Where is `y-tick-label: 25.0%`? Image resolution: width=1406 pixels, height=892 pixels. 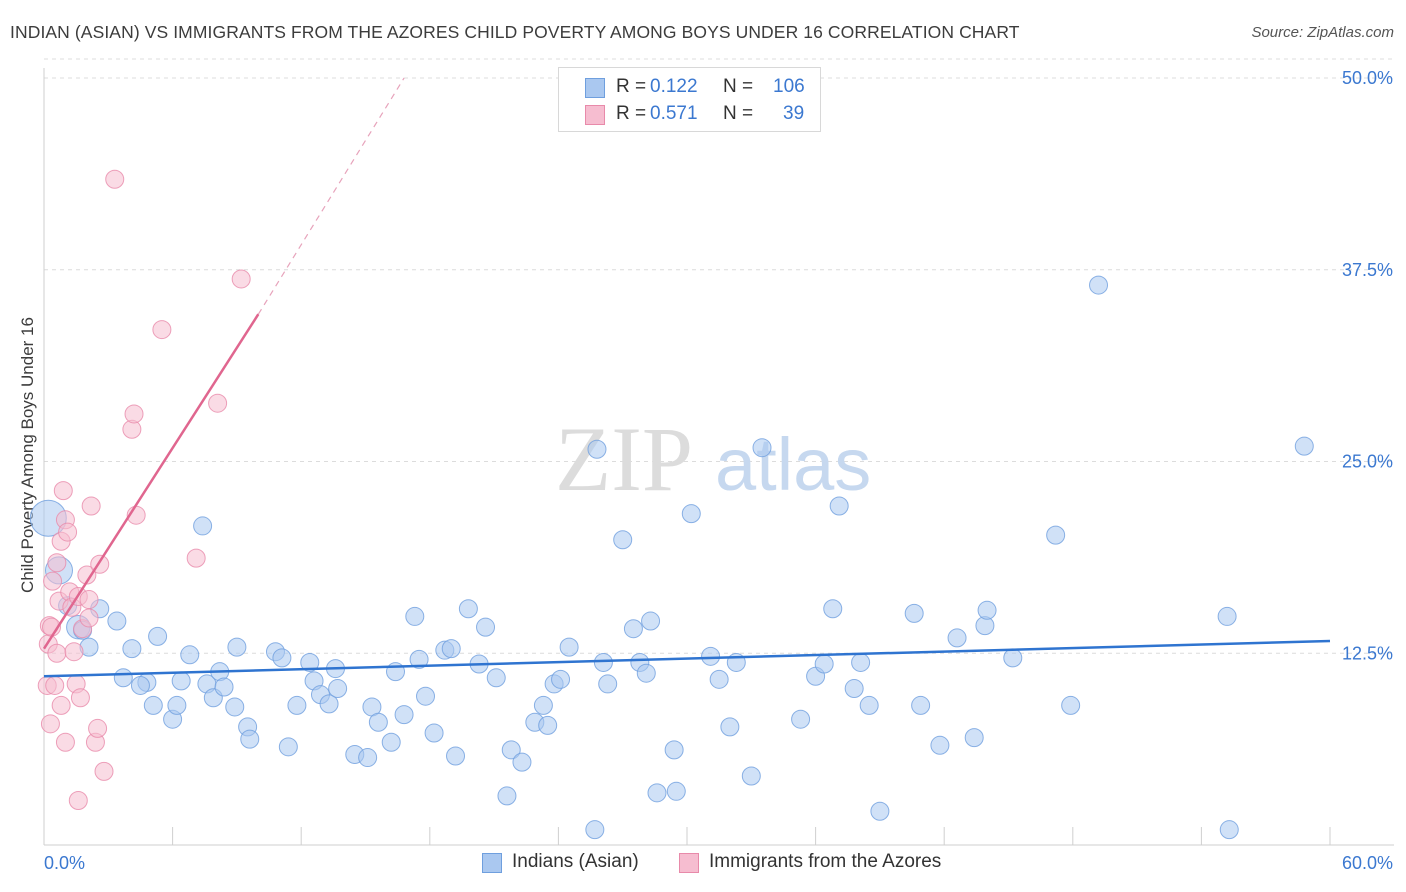
y-tick-label: 25.0% is located at coordinates (1367, 462).